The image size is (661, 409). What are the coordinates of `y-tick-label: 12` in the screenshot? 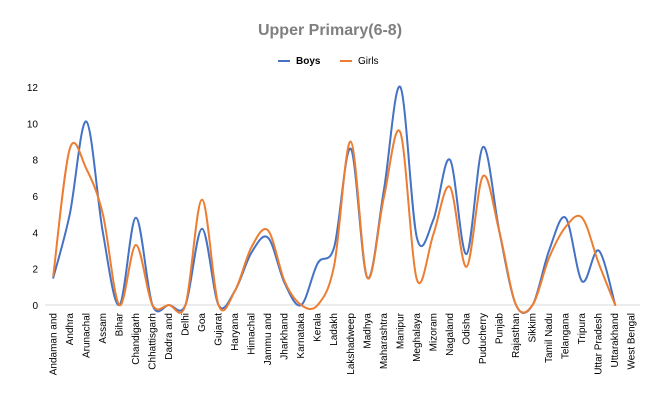 It's located at (33, 88).